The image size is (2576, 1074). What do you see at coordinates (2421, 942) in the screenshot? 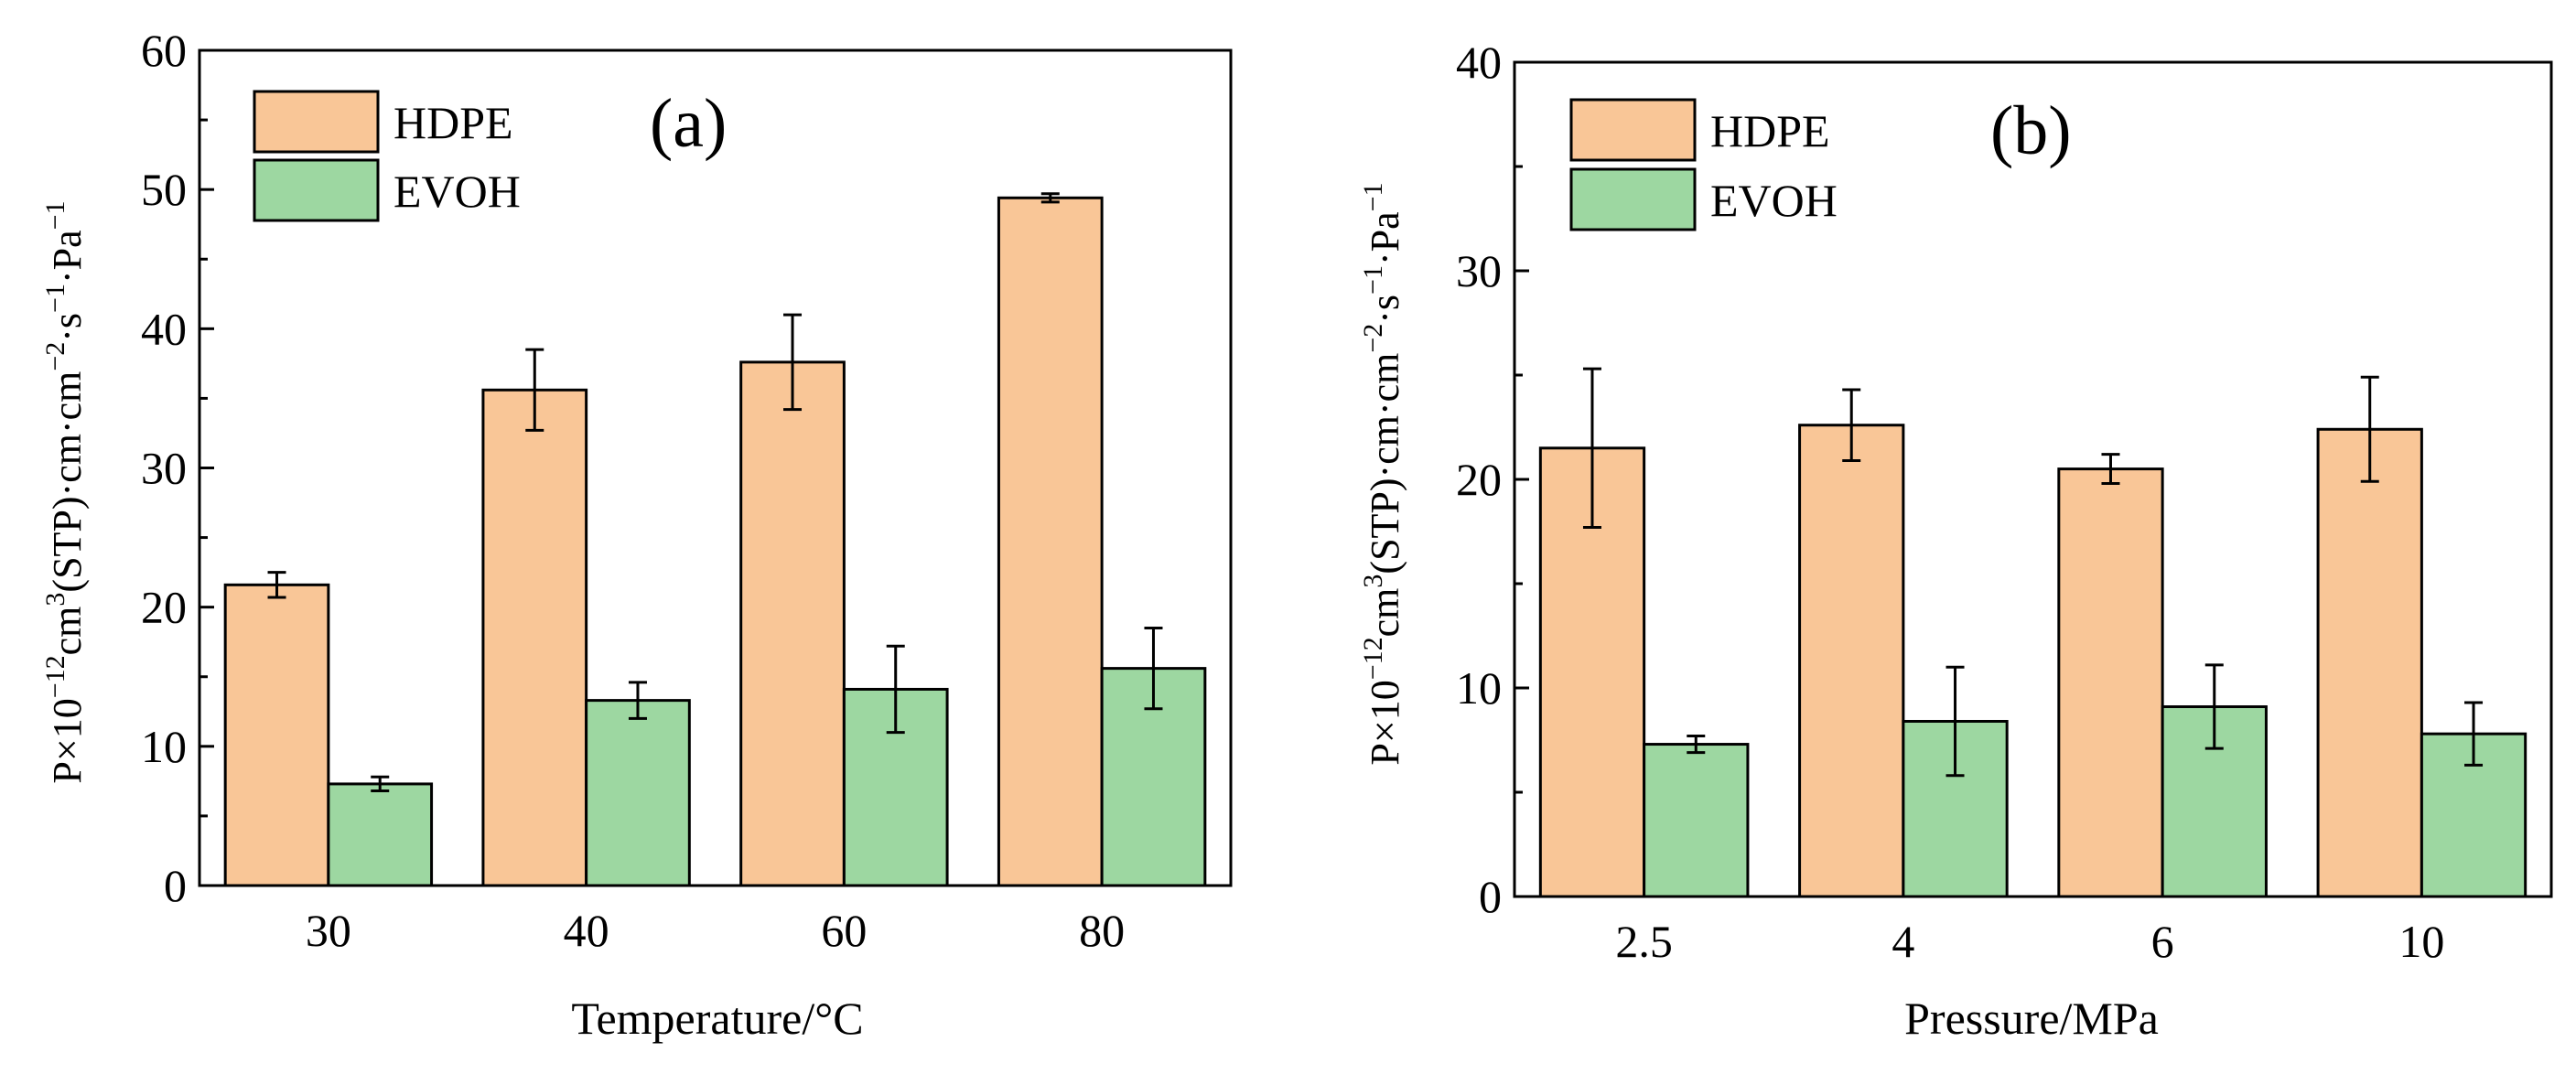
I see `x-tick-label: 10` at bounding box center [2421, 942].